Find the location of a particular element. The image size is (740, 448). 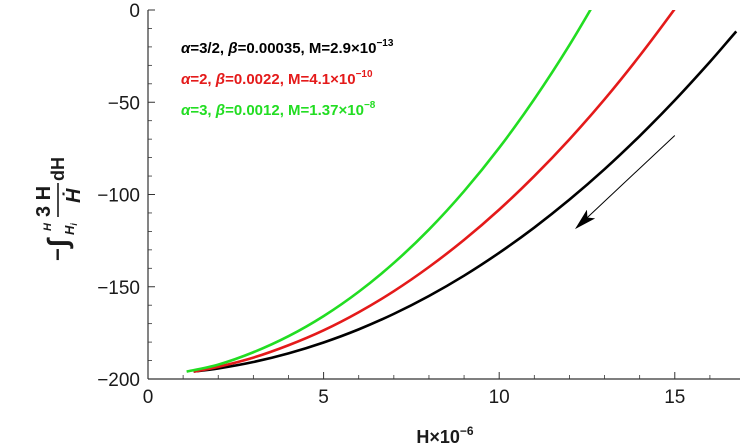

legend-2-beta-val: =0.0022, M=4.1×10 is located at coordinates (290, 79).